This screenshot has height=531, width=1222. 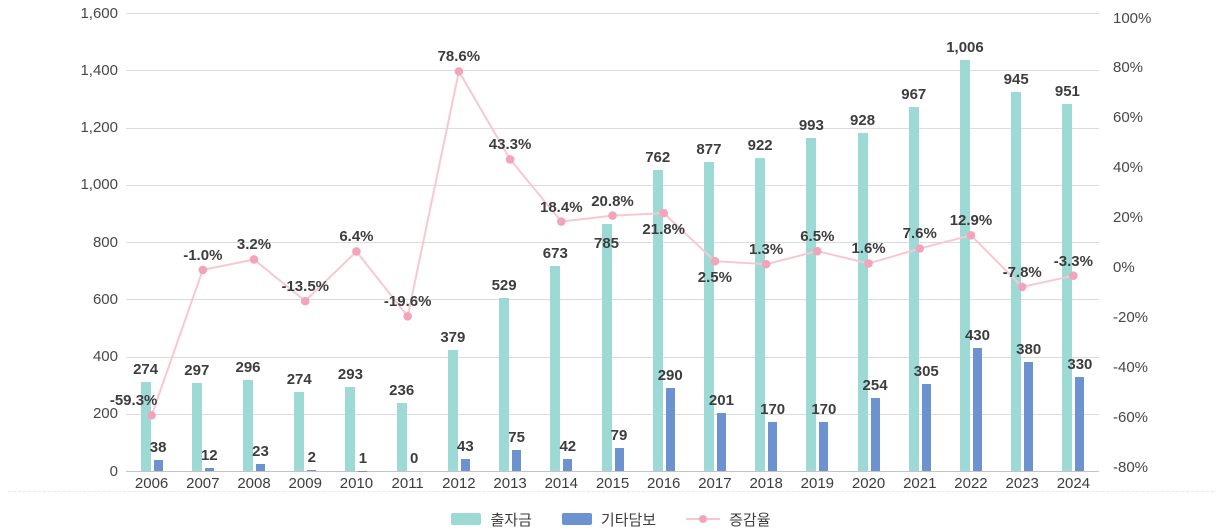 What do you see at coordinates (504, 286) in the screenshot?
I see `bar-value-chuljageum: 529` at bounding box center [504, 286].